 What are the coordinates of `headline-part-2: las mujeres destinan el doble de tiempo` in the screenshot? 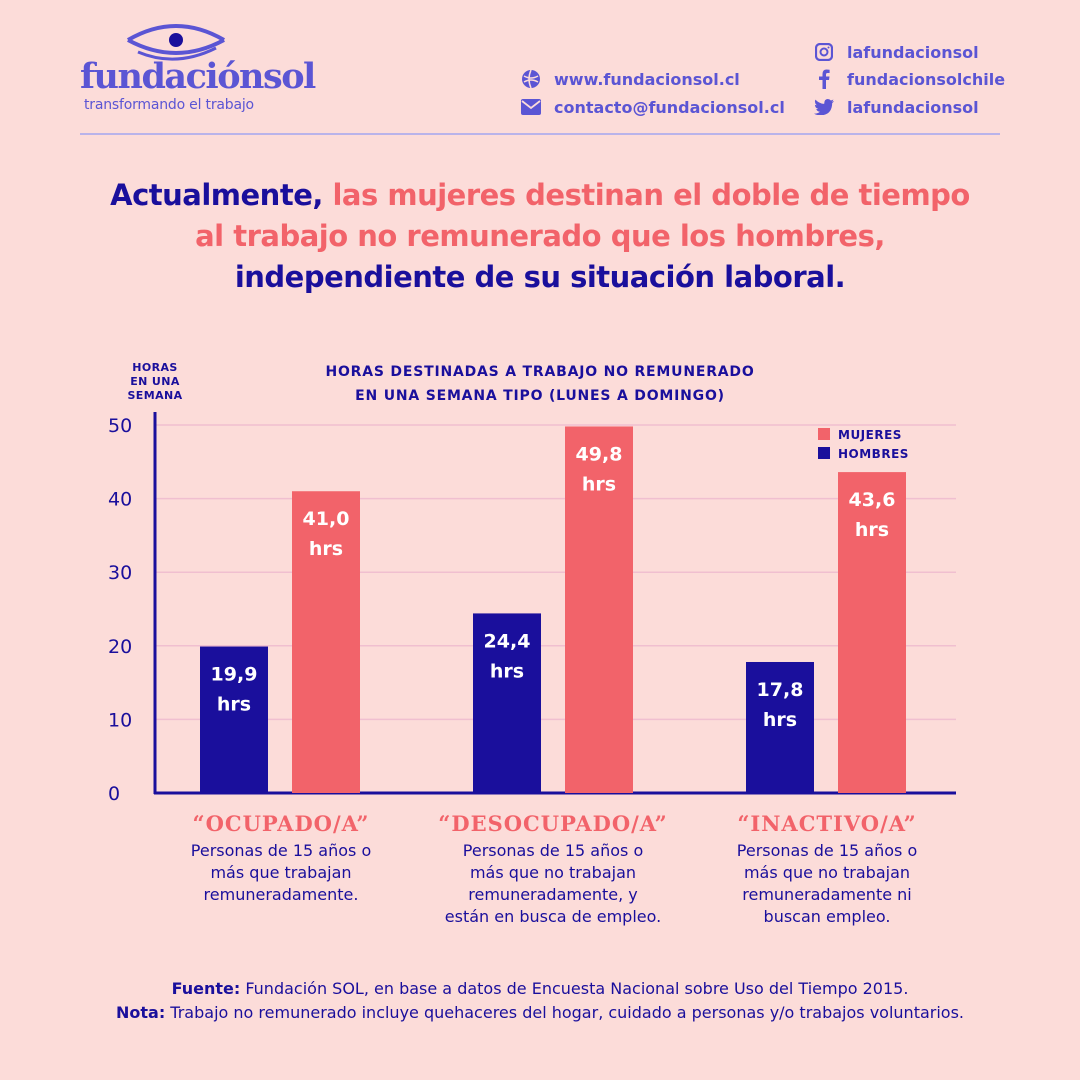 It's located at (651, 195).